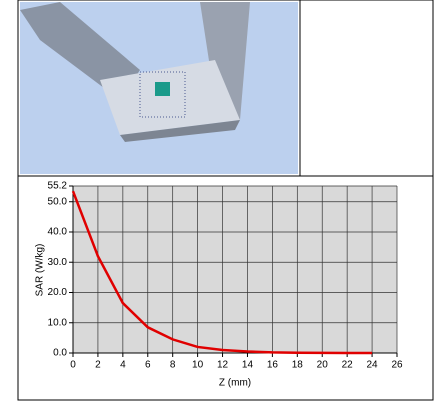 This screenshot has height=401, width=439. What do you see at coordinates (60, 353) in the screenshot?
I see `y-tick-label: 0.0` at bounding box center [60, 353].